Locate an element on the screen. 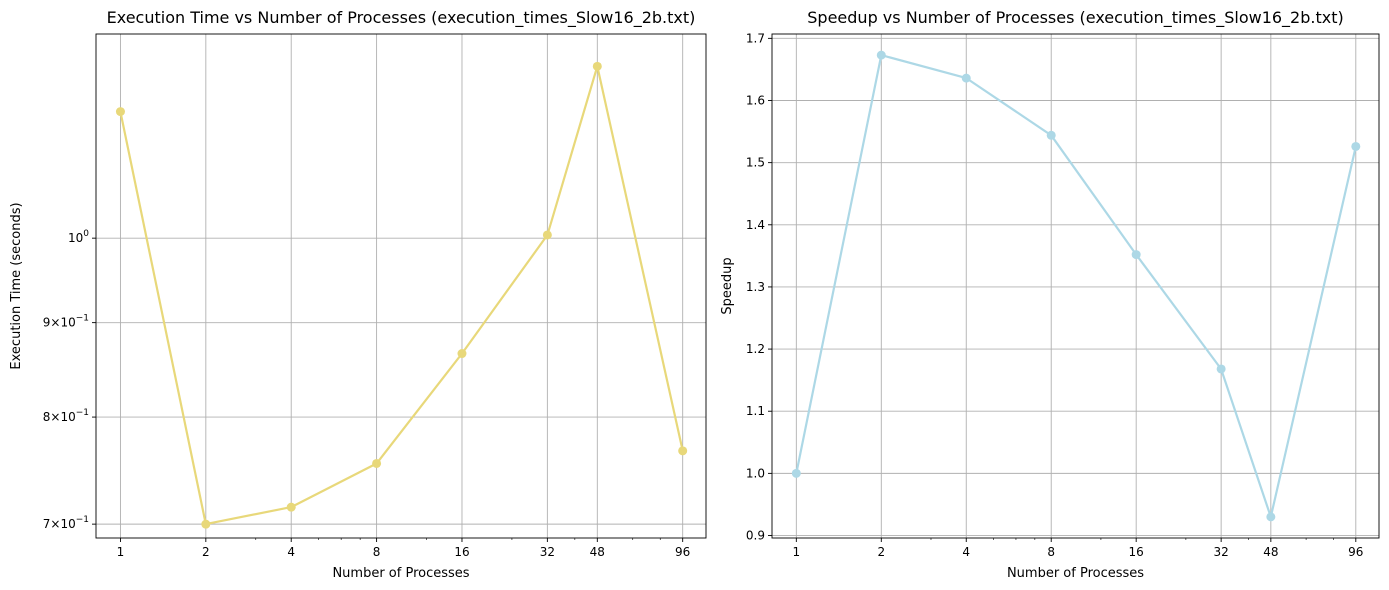  y-tick-label: 7×10⁻¹ is located at coordinates (66, 523).